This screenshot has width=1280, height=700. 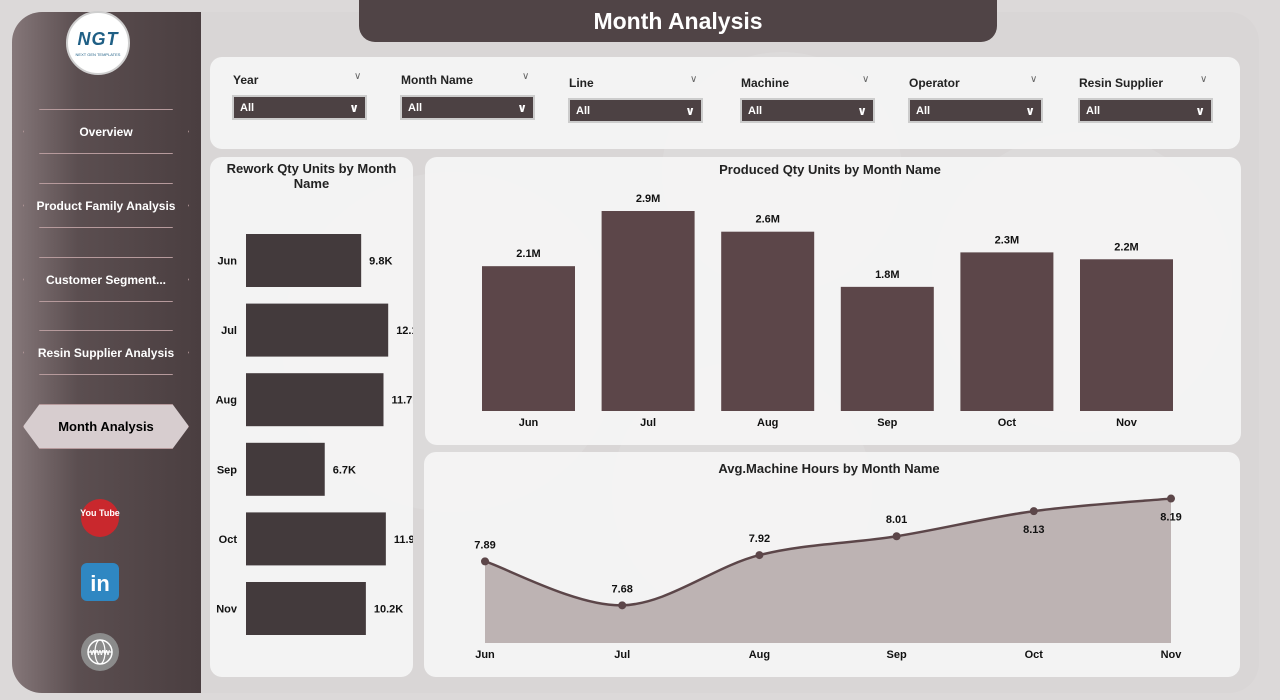 What do you see at coordinates (648, 199) in the screenshot?
I see `produced-value-label: 2.9M` at bounding box center [648, 199].